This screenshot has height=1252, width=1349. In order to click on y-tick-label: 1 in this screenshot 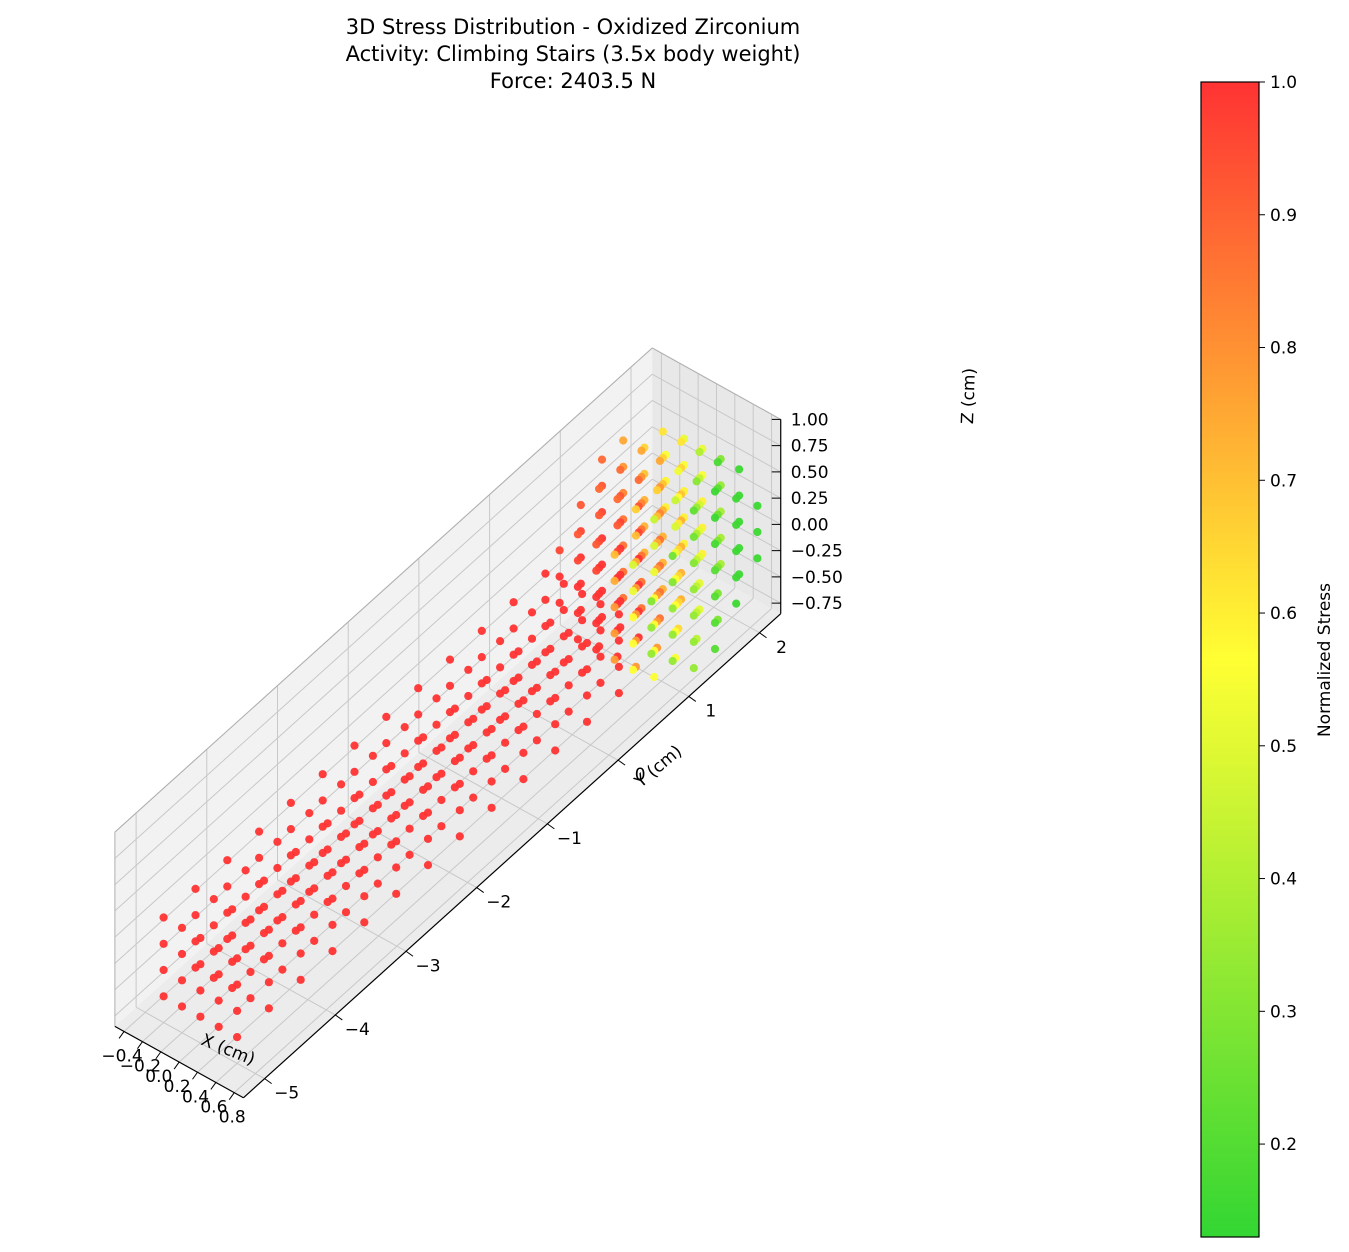, I will do `click(710, 711)`.